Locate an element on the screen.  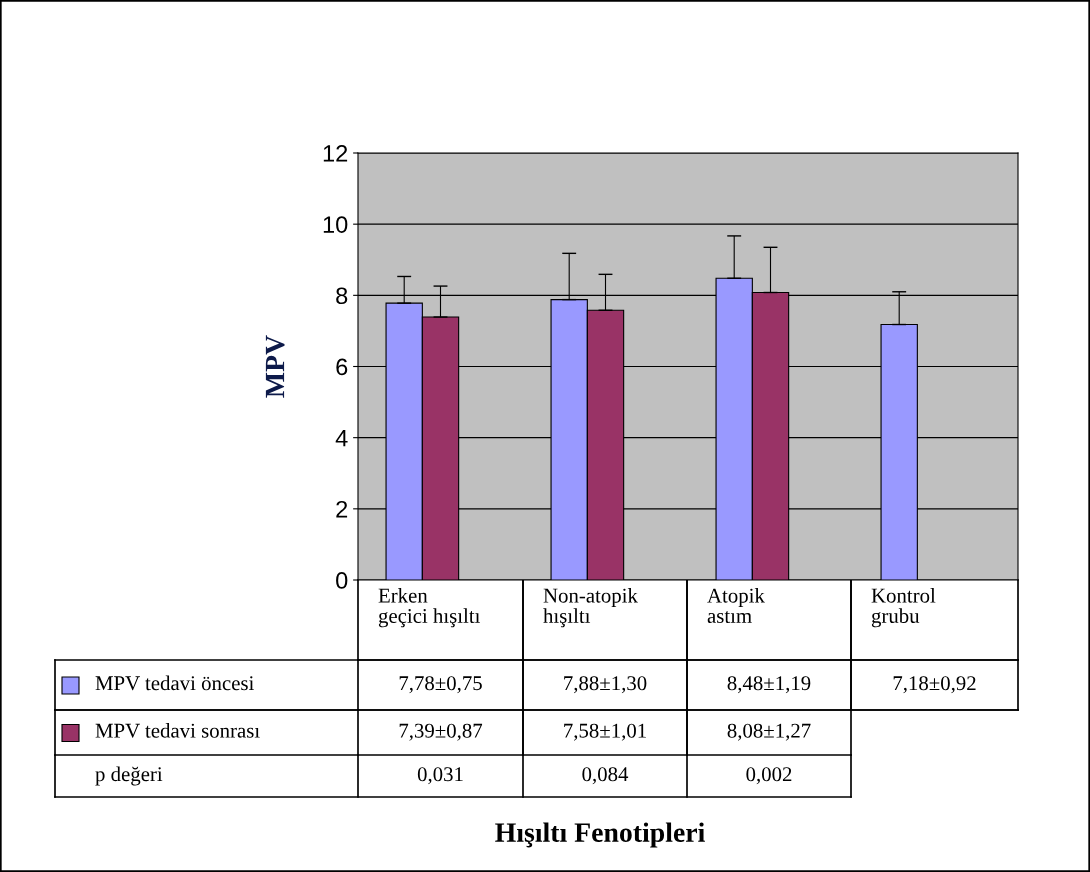
x-tick-label: Erken geçici hışıltı is located at coordinates (429, 608).